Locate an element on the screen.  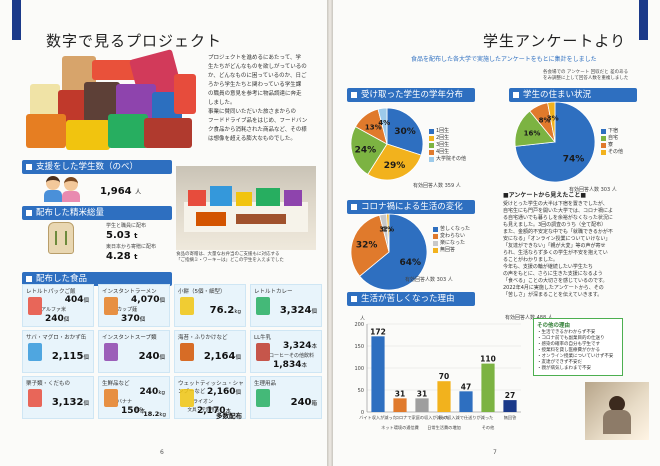
x-category-label: バイト収入が減った is located at coordinates (378, 417).